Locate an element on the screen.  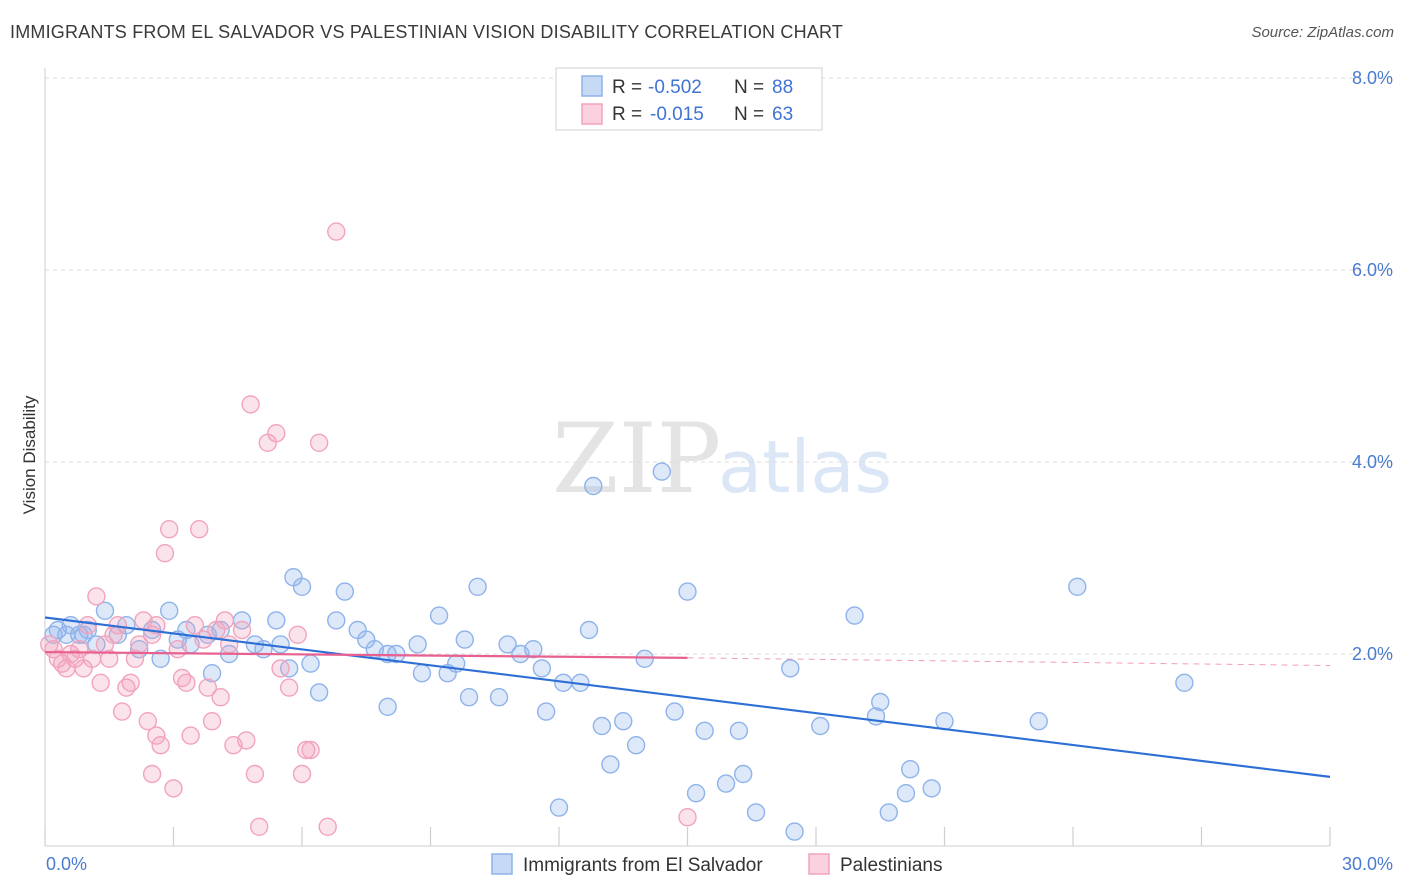
y-tick-label-0: 2.0% is located at coordinates (1372, 654).